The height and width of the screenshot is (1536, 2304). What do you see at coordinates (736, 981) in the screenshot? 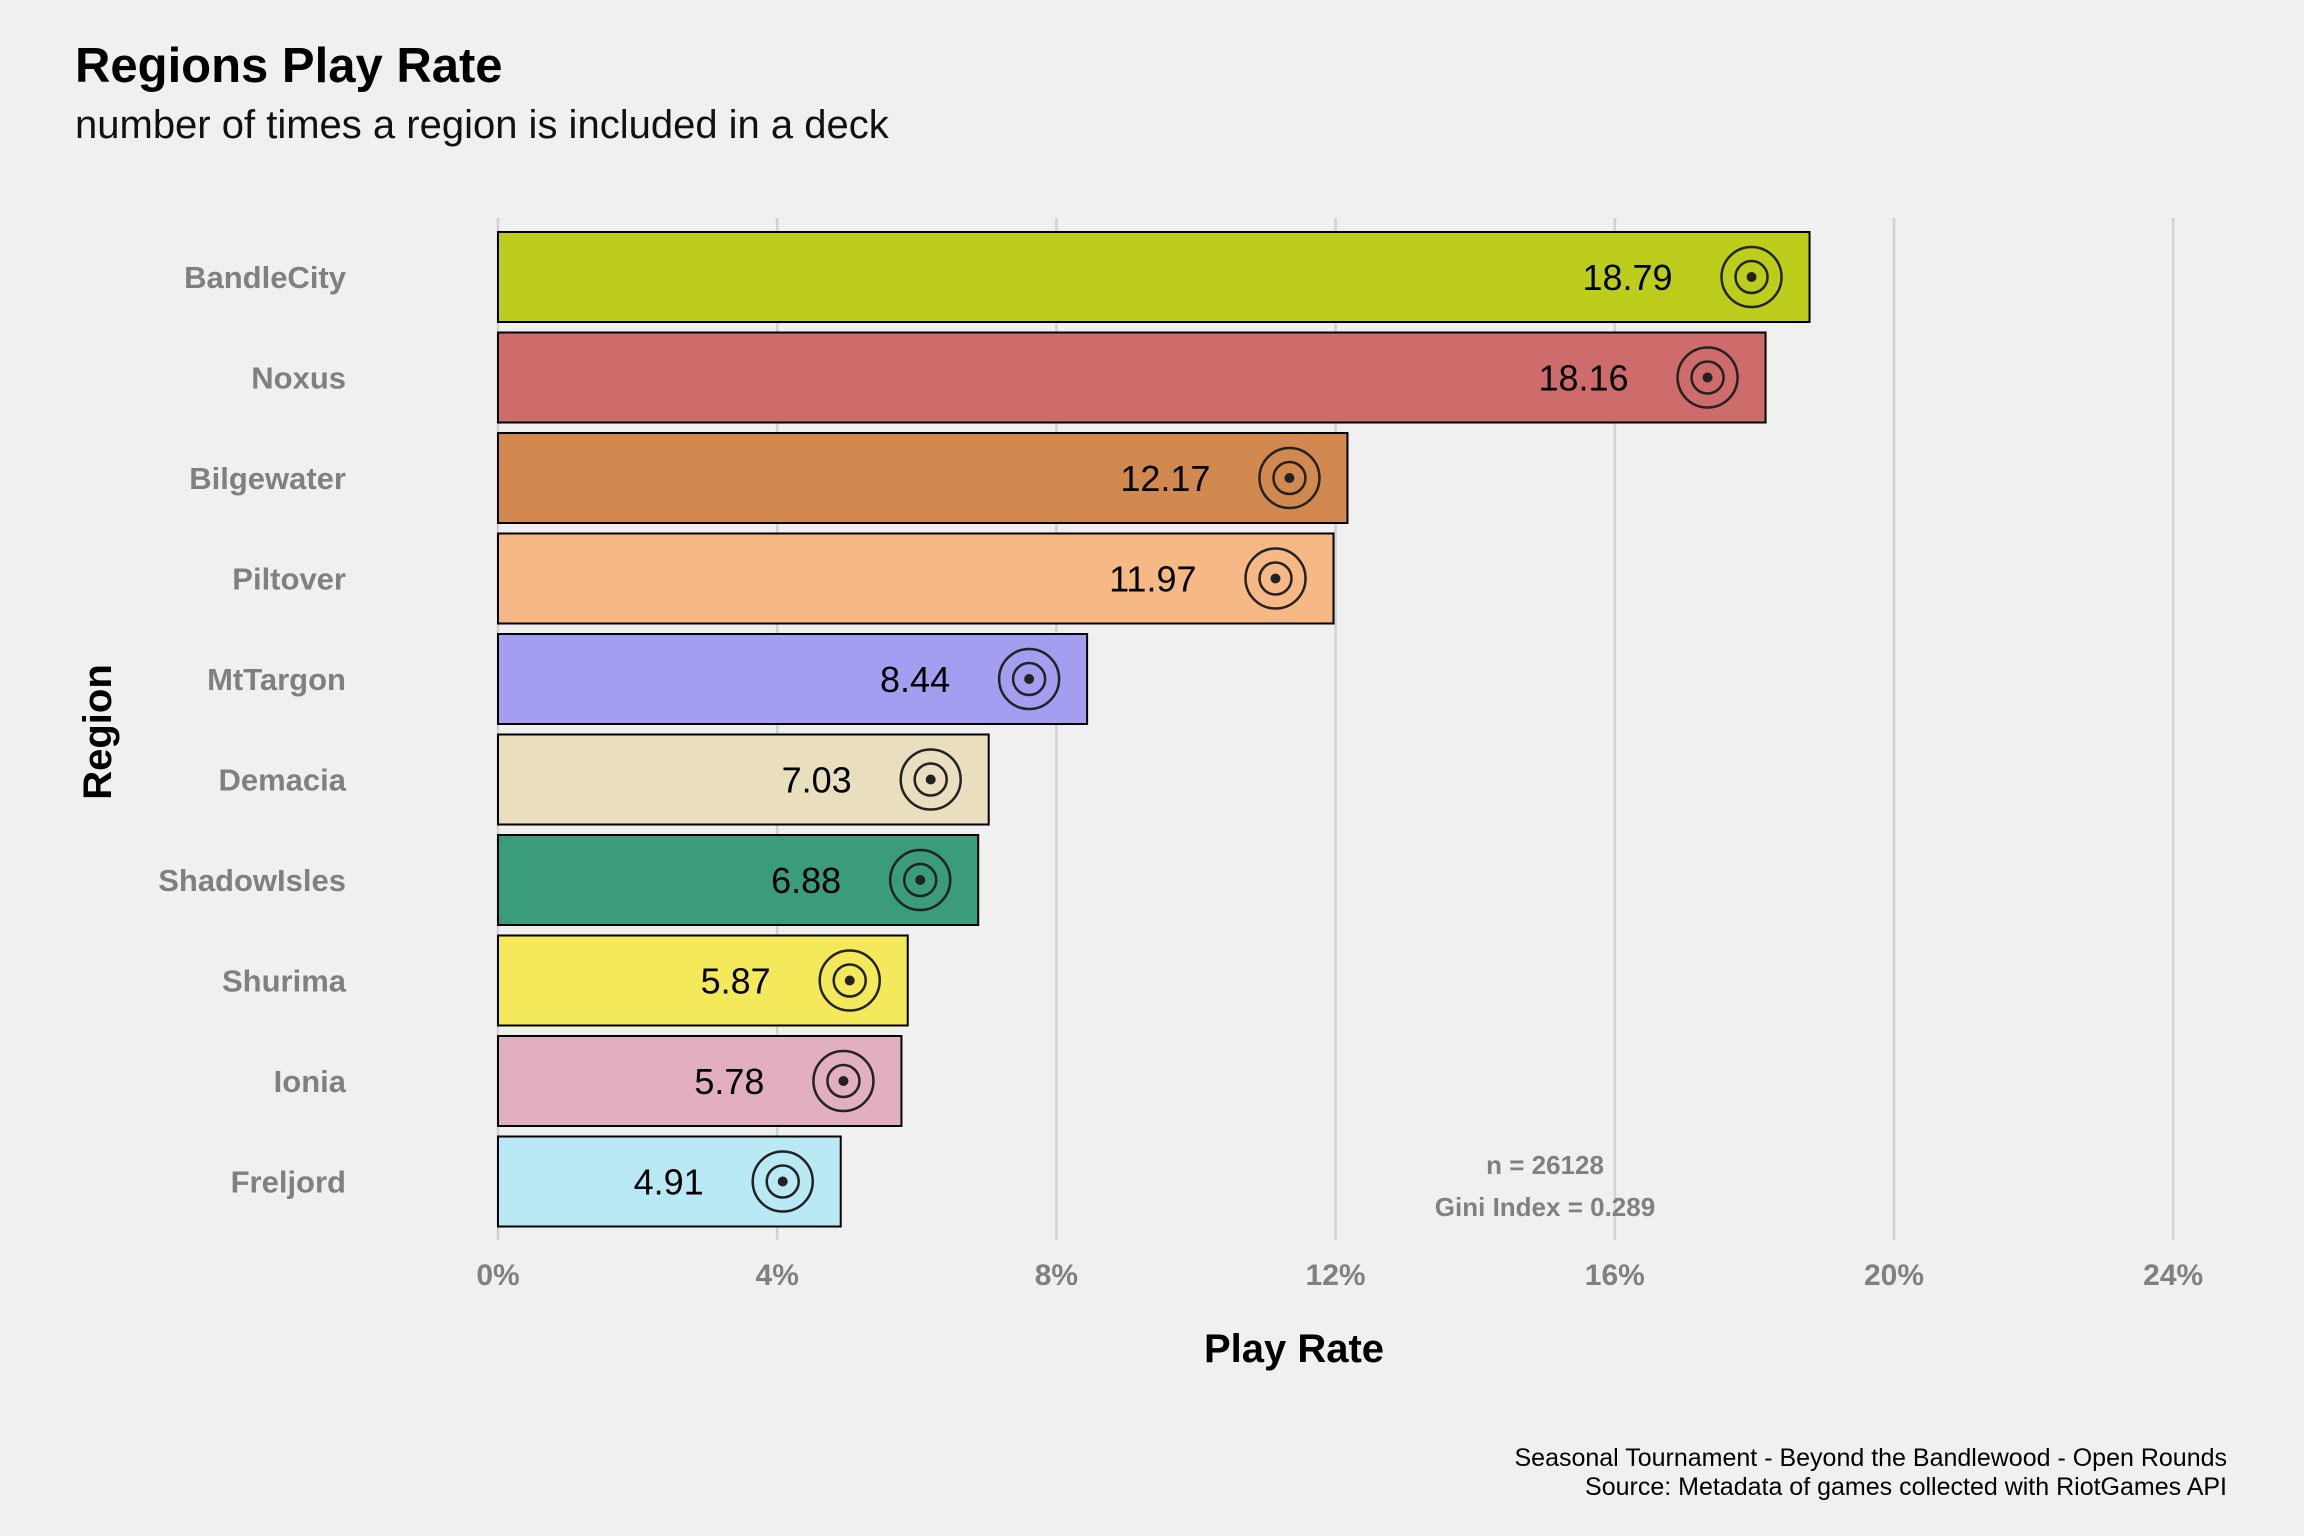
I see `bar-value-label: 5.87` at bounding box center [736, 981].